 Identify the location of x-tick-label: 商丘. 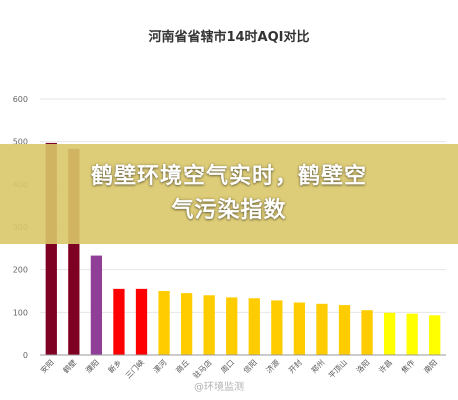
(182, 366).